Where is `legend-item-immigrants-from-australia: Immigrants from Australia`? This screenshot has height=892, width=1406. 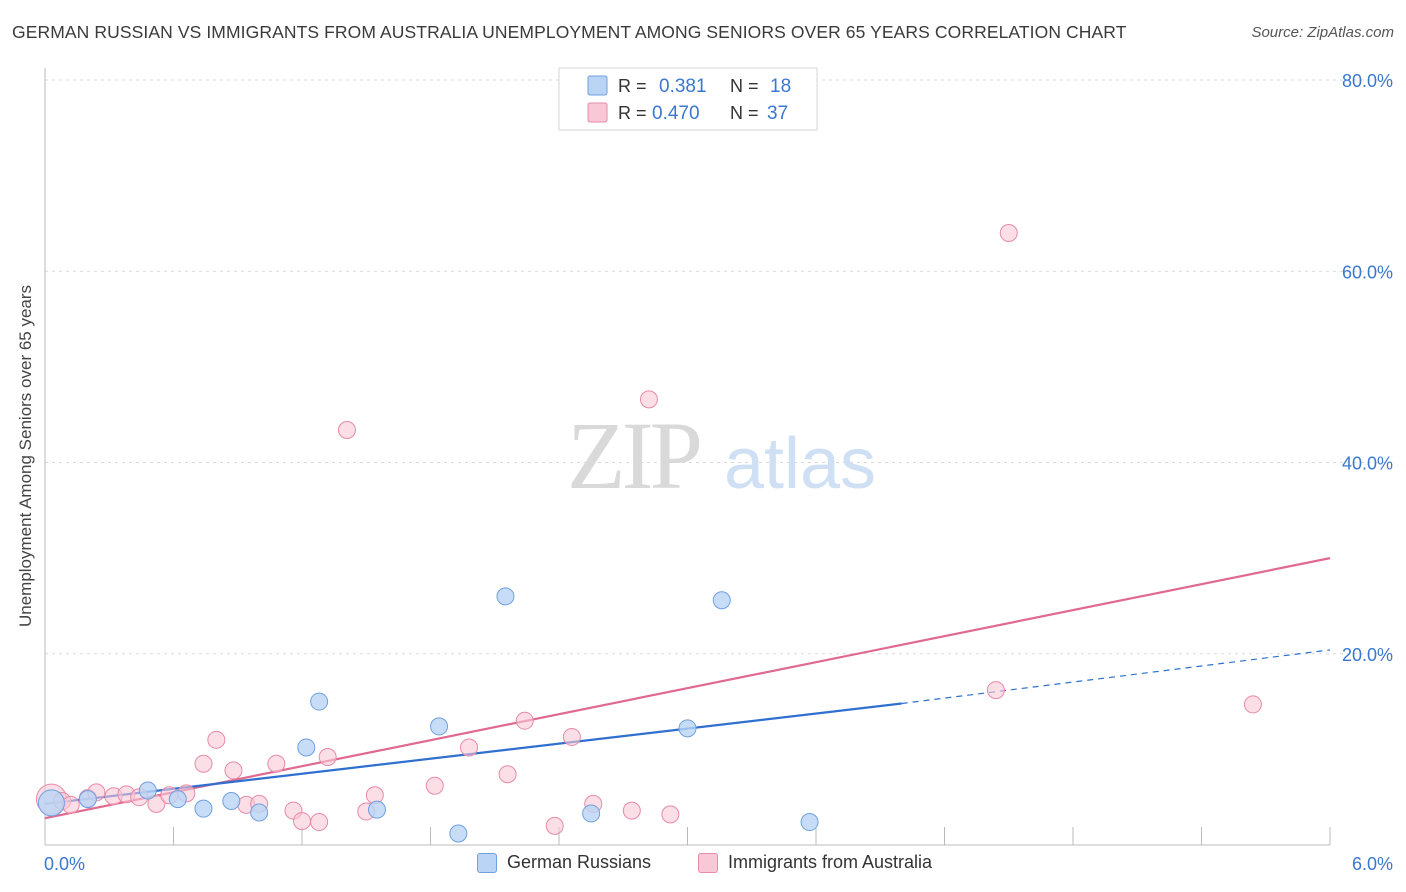
legend-item-immigrants-from-australia: Immigrants from Australia is located at coordinates (815, 862).